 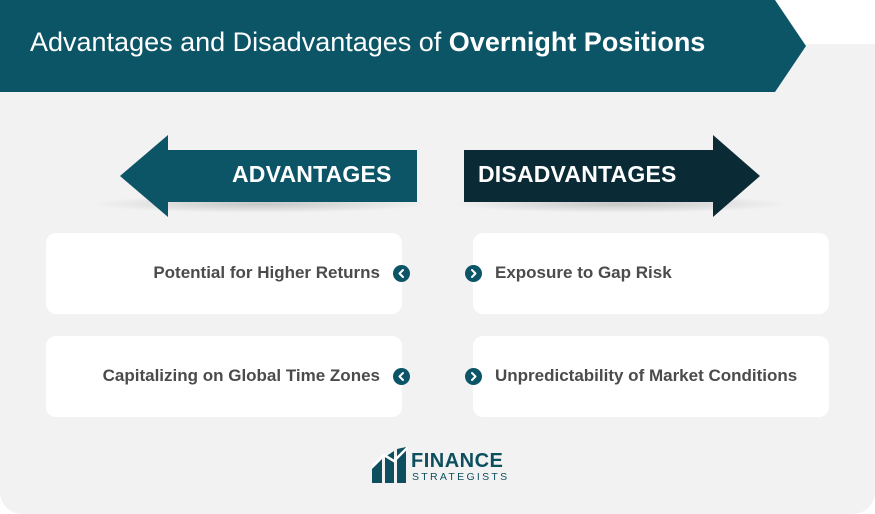 What do you see at coordinates (577, 174) in the screenshot?
I see `disadvantages-heading: DISADVANTAGES` at bounding box center [577, 174].